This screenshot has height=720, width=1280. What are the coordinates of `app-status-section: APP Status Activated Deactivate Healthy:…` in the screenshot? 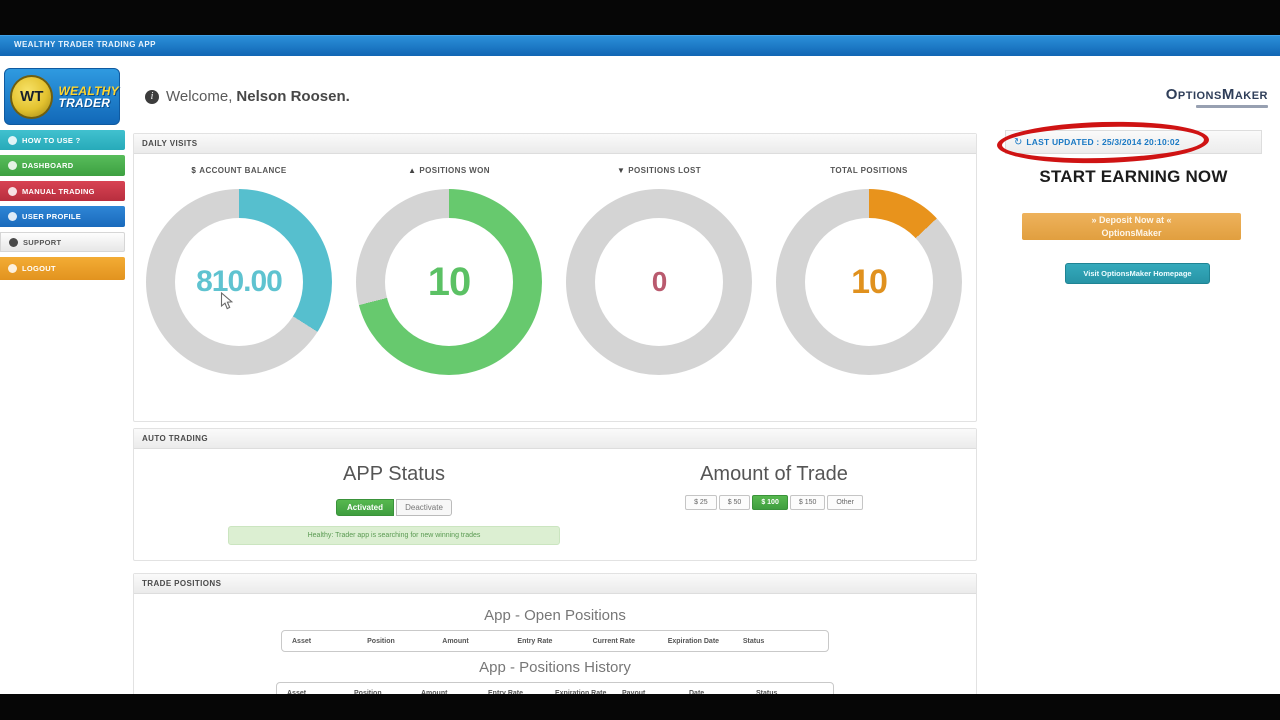 It's located at (394, 504).